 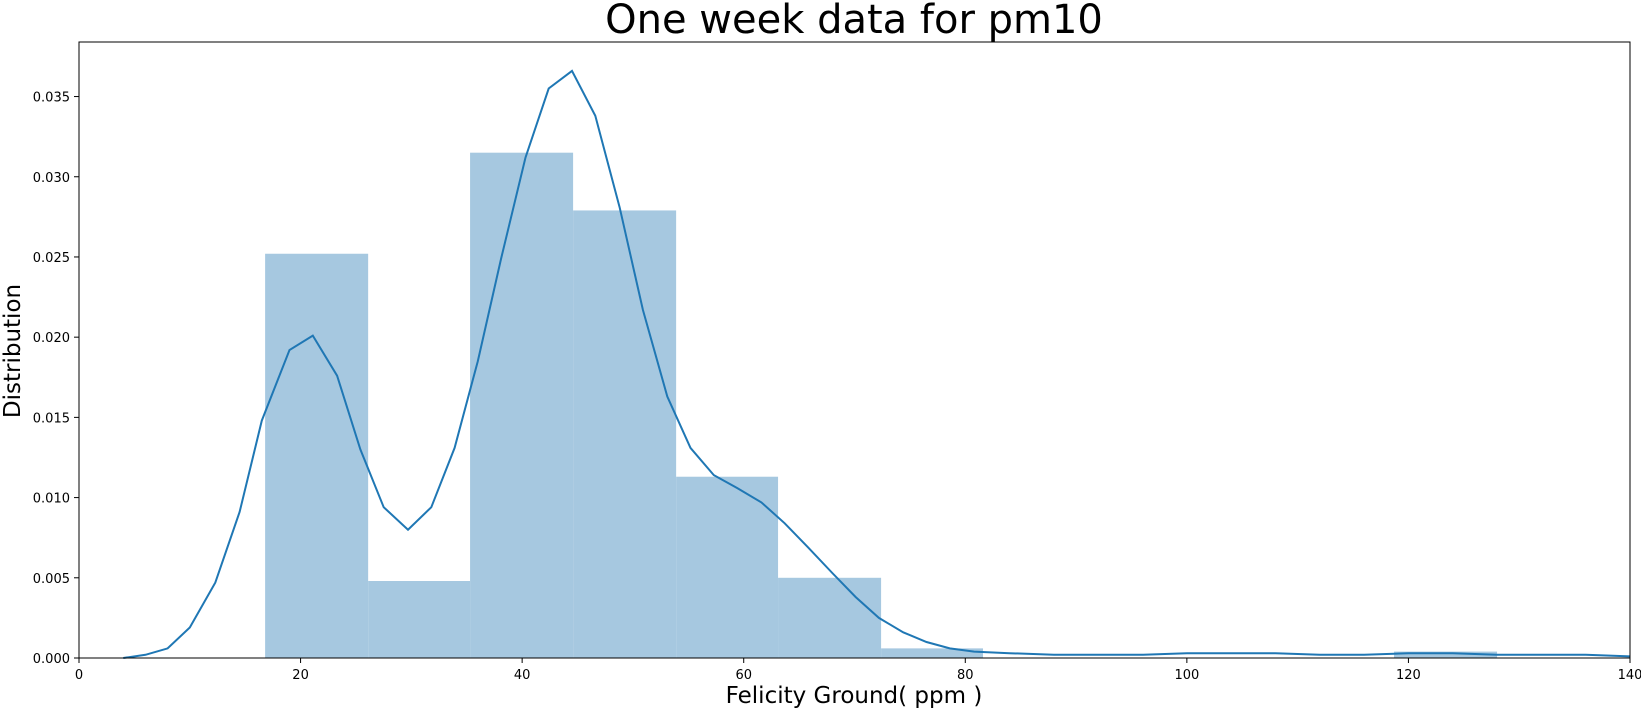 I want to click on x-tick-label: 0, so click(x=79, y=675).